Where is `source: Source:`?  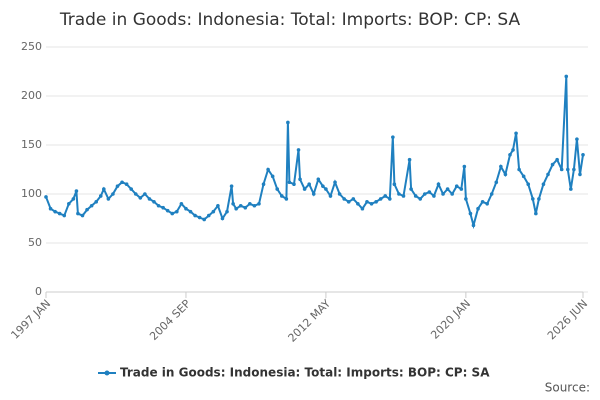
source: Source: is located at coordinates (567, 388).